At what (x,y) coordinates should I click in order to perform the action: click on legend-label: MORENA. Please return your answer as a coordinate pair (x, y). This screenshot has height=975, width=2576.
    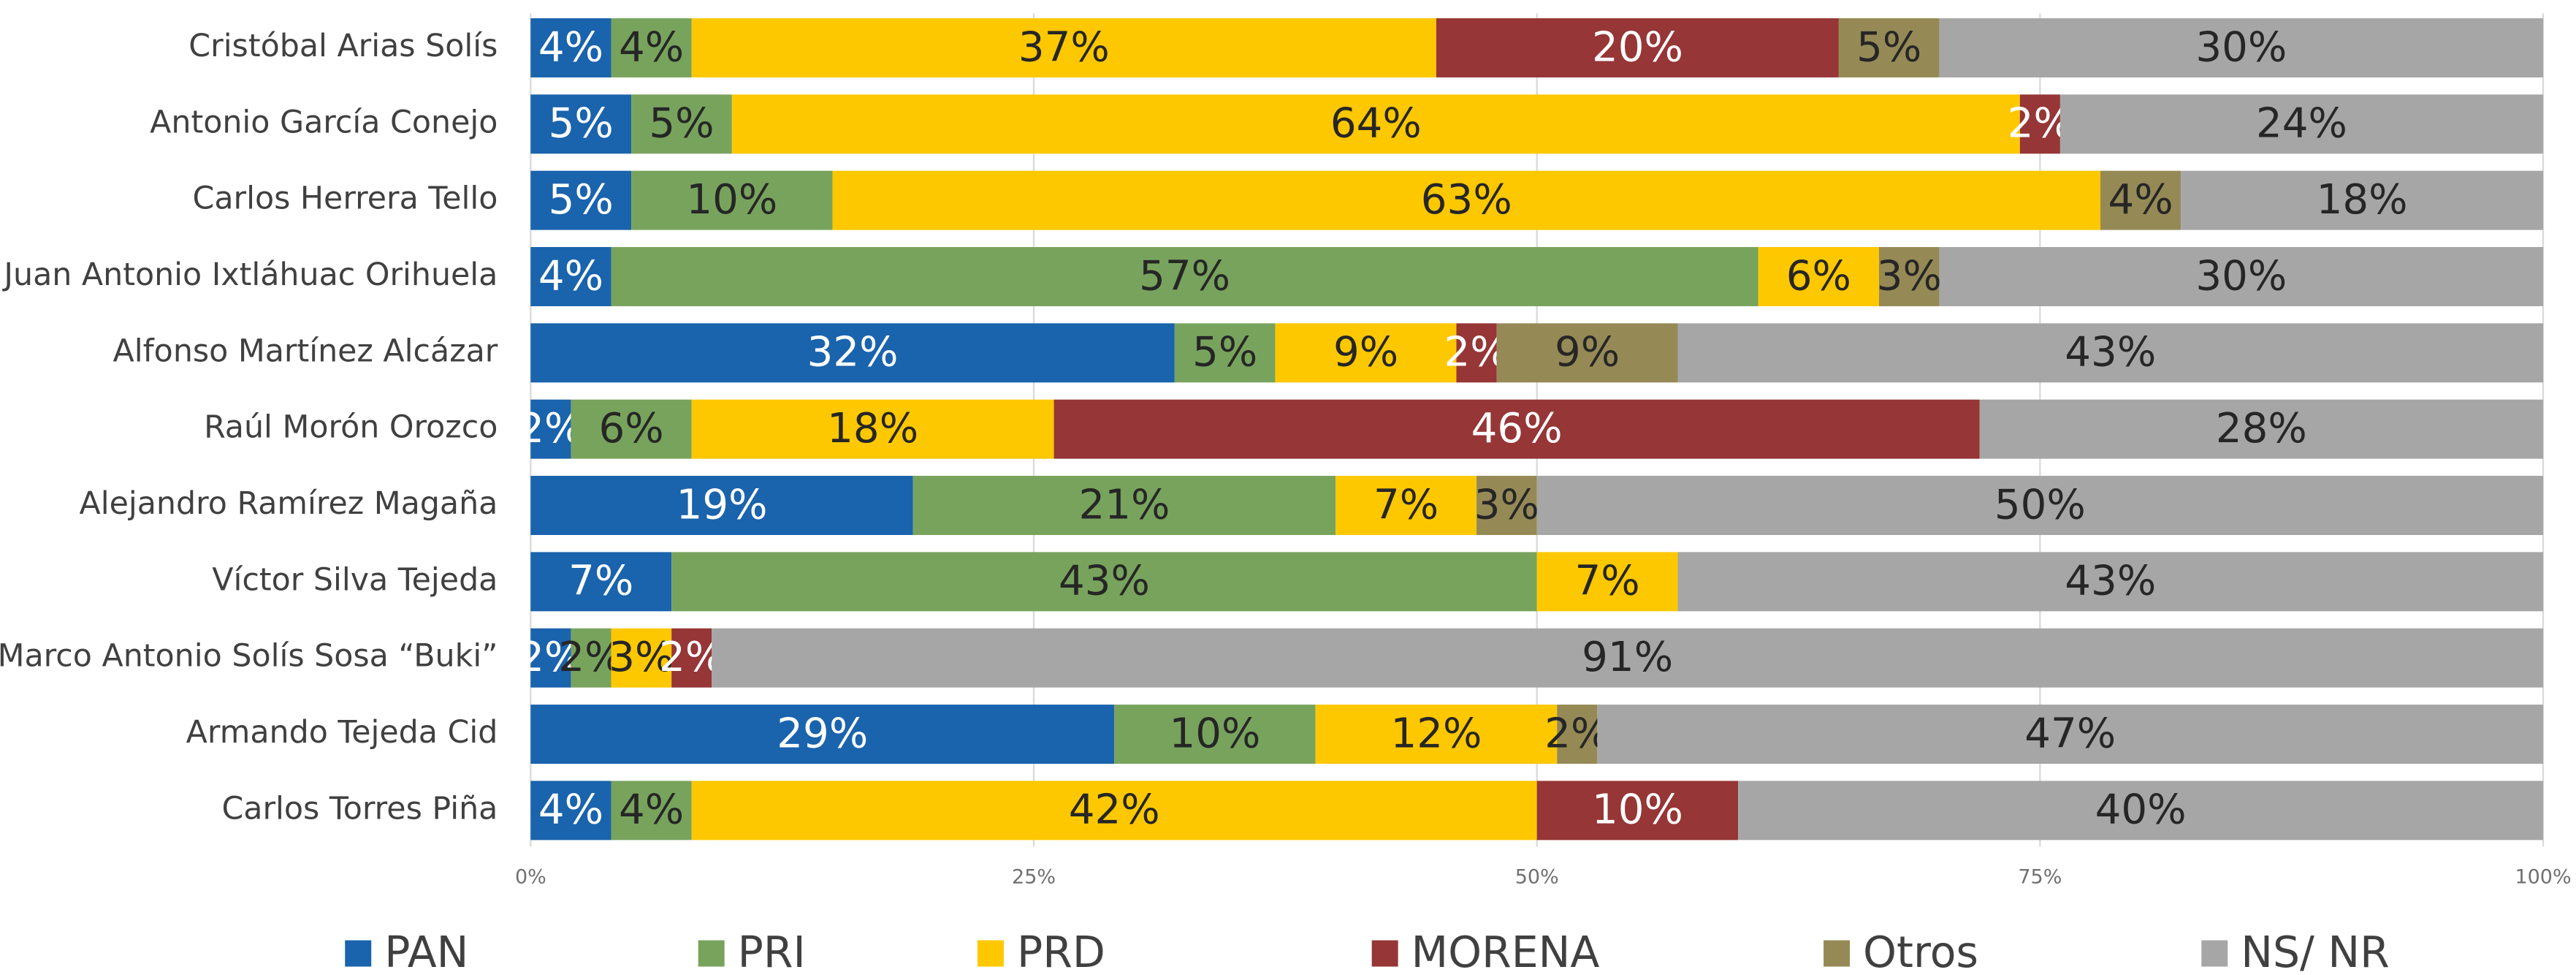
    Looking at the image, I should click on (1505, 951).